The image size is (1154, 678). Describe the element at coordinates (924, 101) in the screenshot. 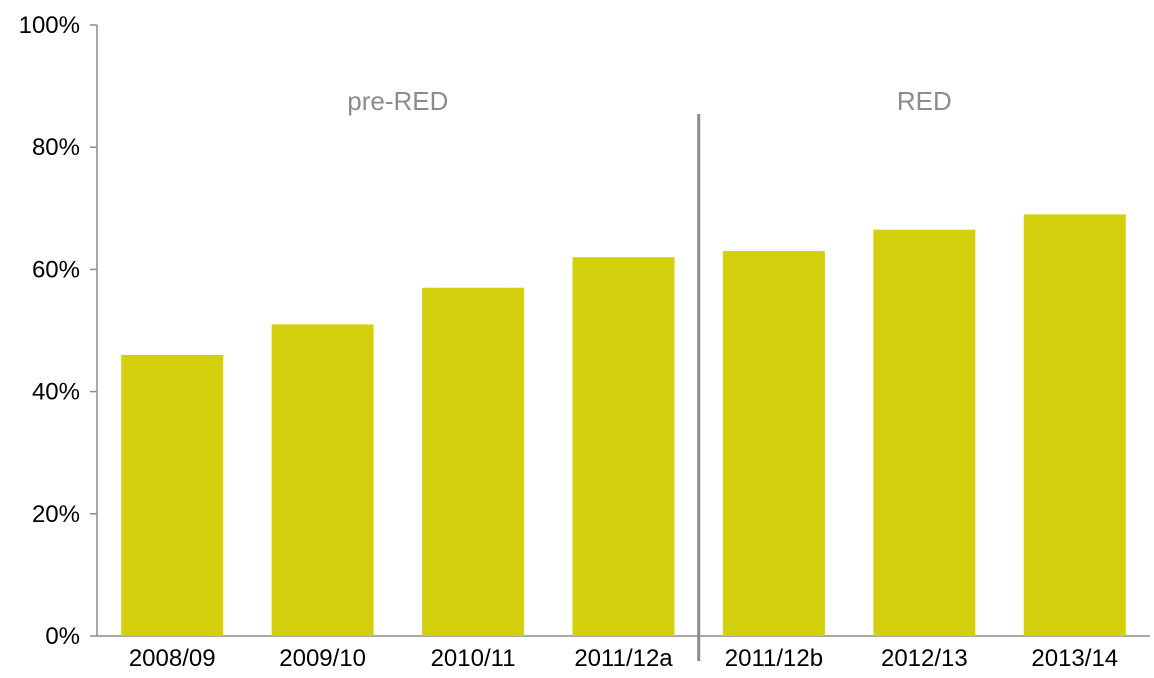

I see `region-label: RED` at that location.